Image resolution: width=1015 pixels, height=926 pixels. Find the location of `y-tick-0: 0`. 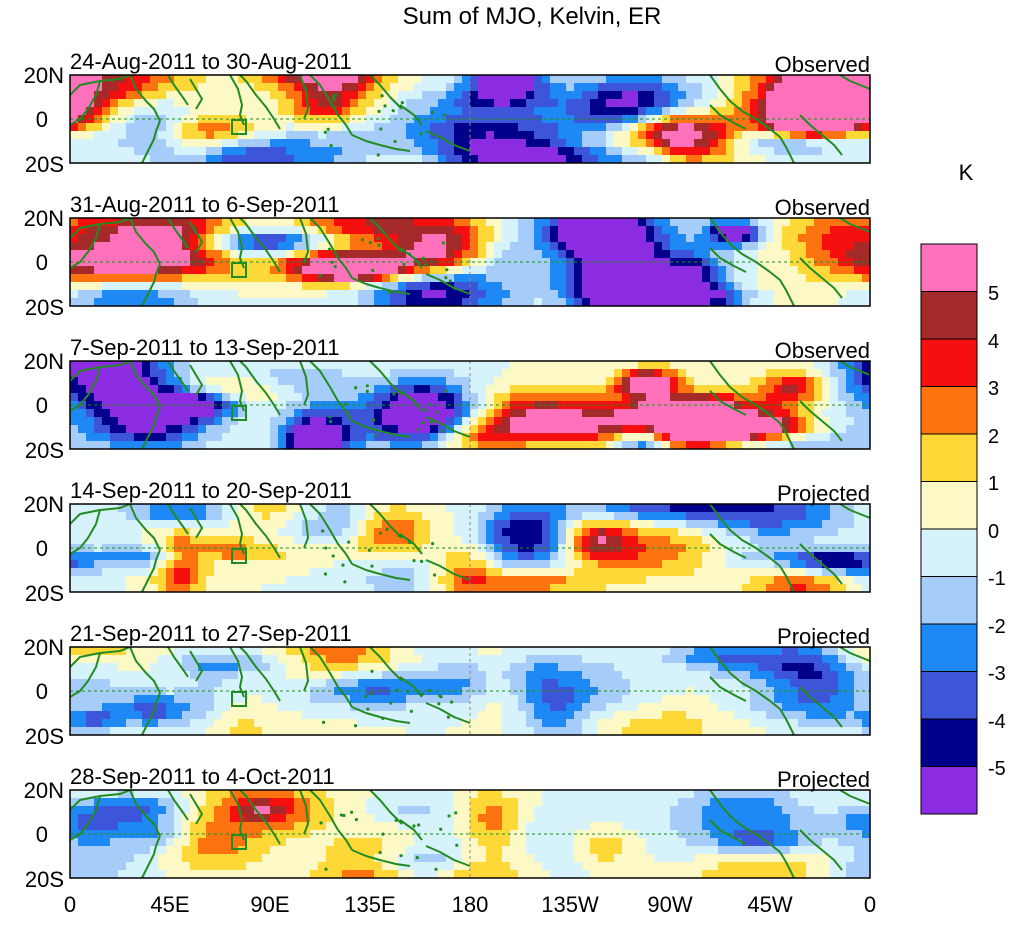

y-tick-0: 0 is located at coordinates (42, 262).